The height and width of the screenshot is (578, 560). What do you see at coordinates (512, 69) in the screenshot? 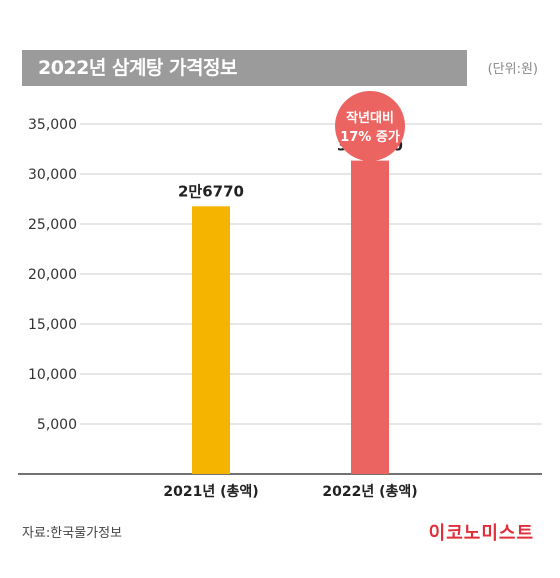
I see `unit-label: (단위:원)` at bounding box center [512, 69].